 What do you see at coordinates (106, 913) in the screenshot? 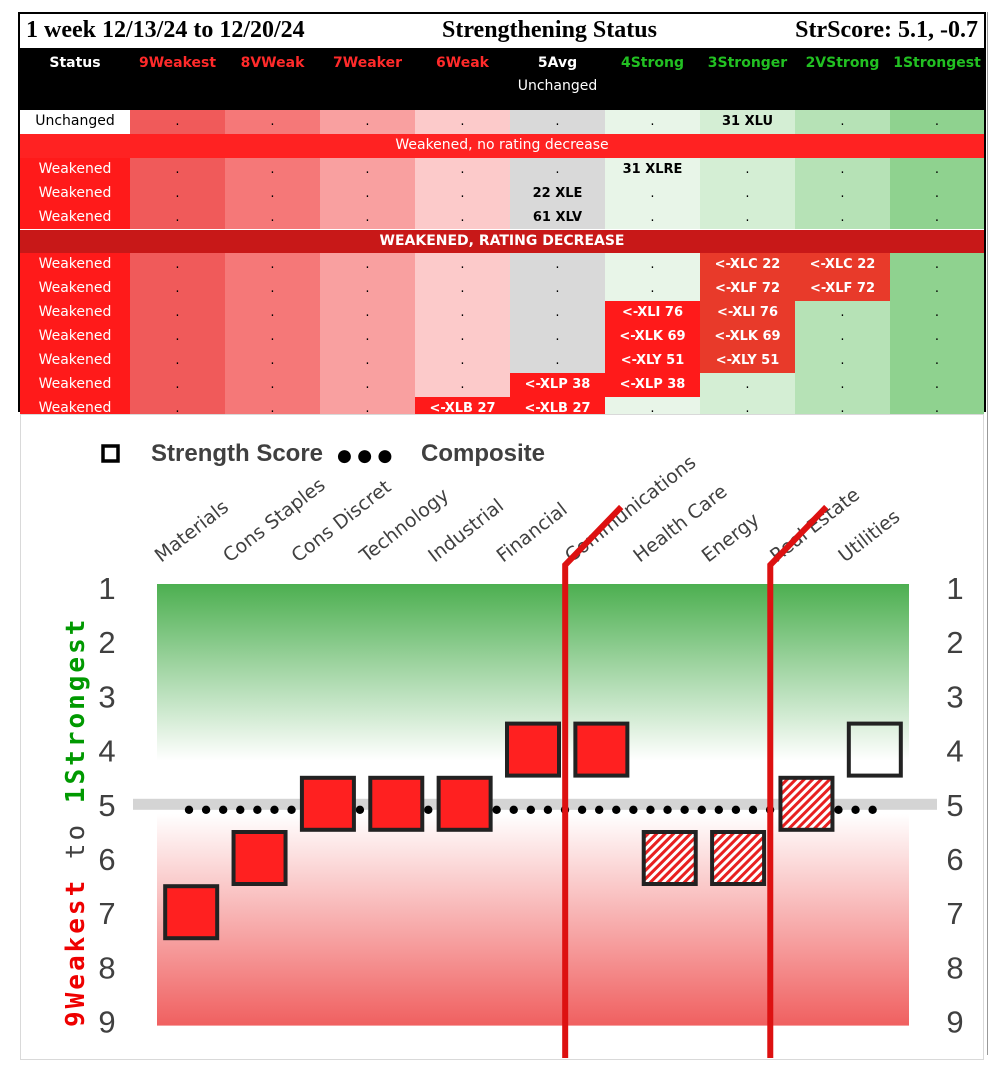
I see `y-tick-left: 7` at bounding box center [106, 913].